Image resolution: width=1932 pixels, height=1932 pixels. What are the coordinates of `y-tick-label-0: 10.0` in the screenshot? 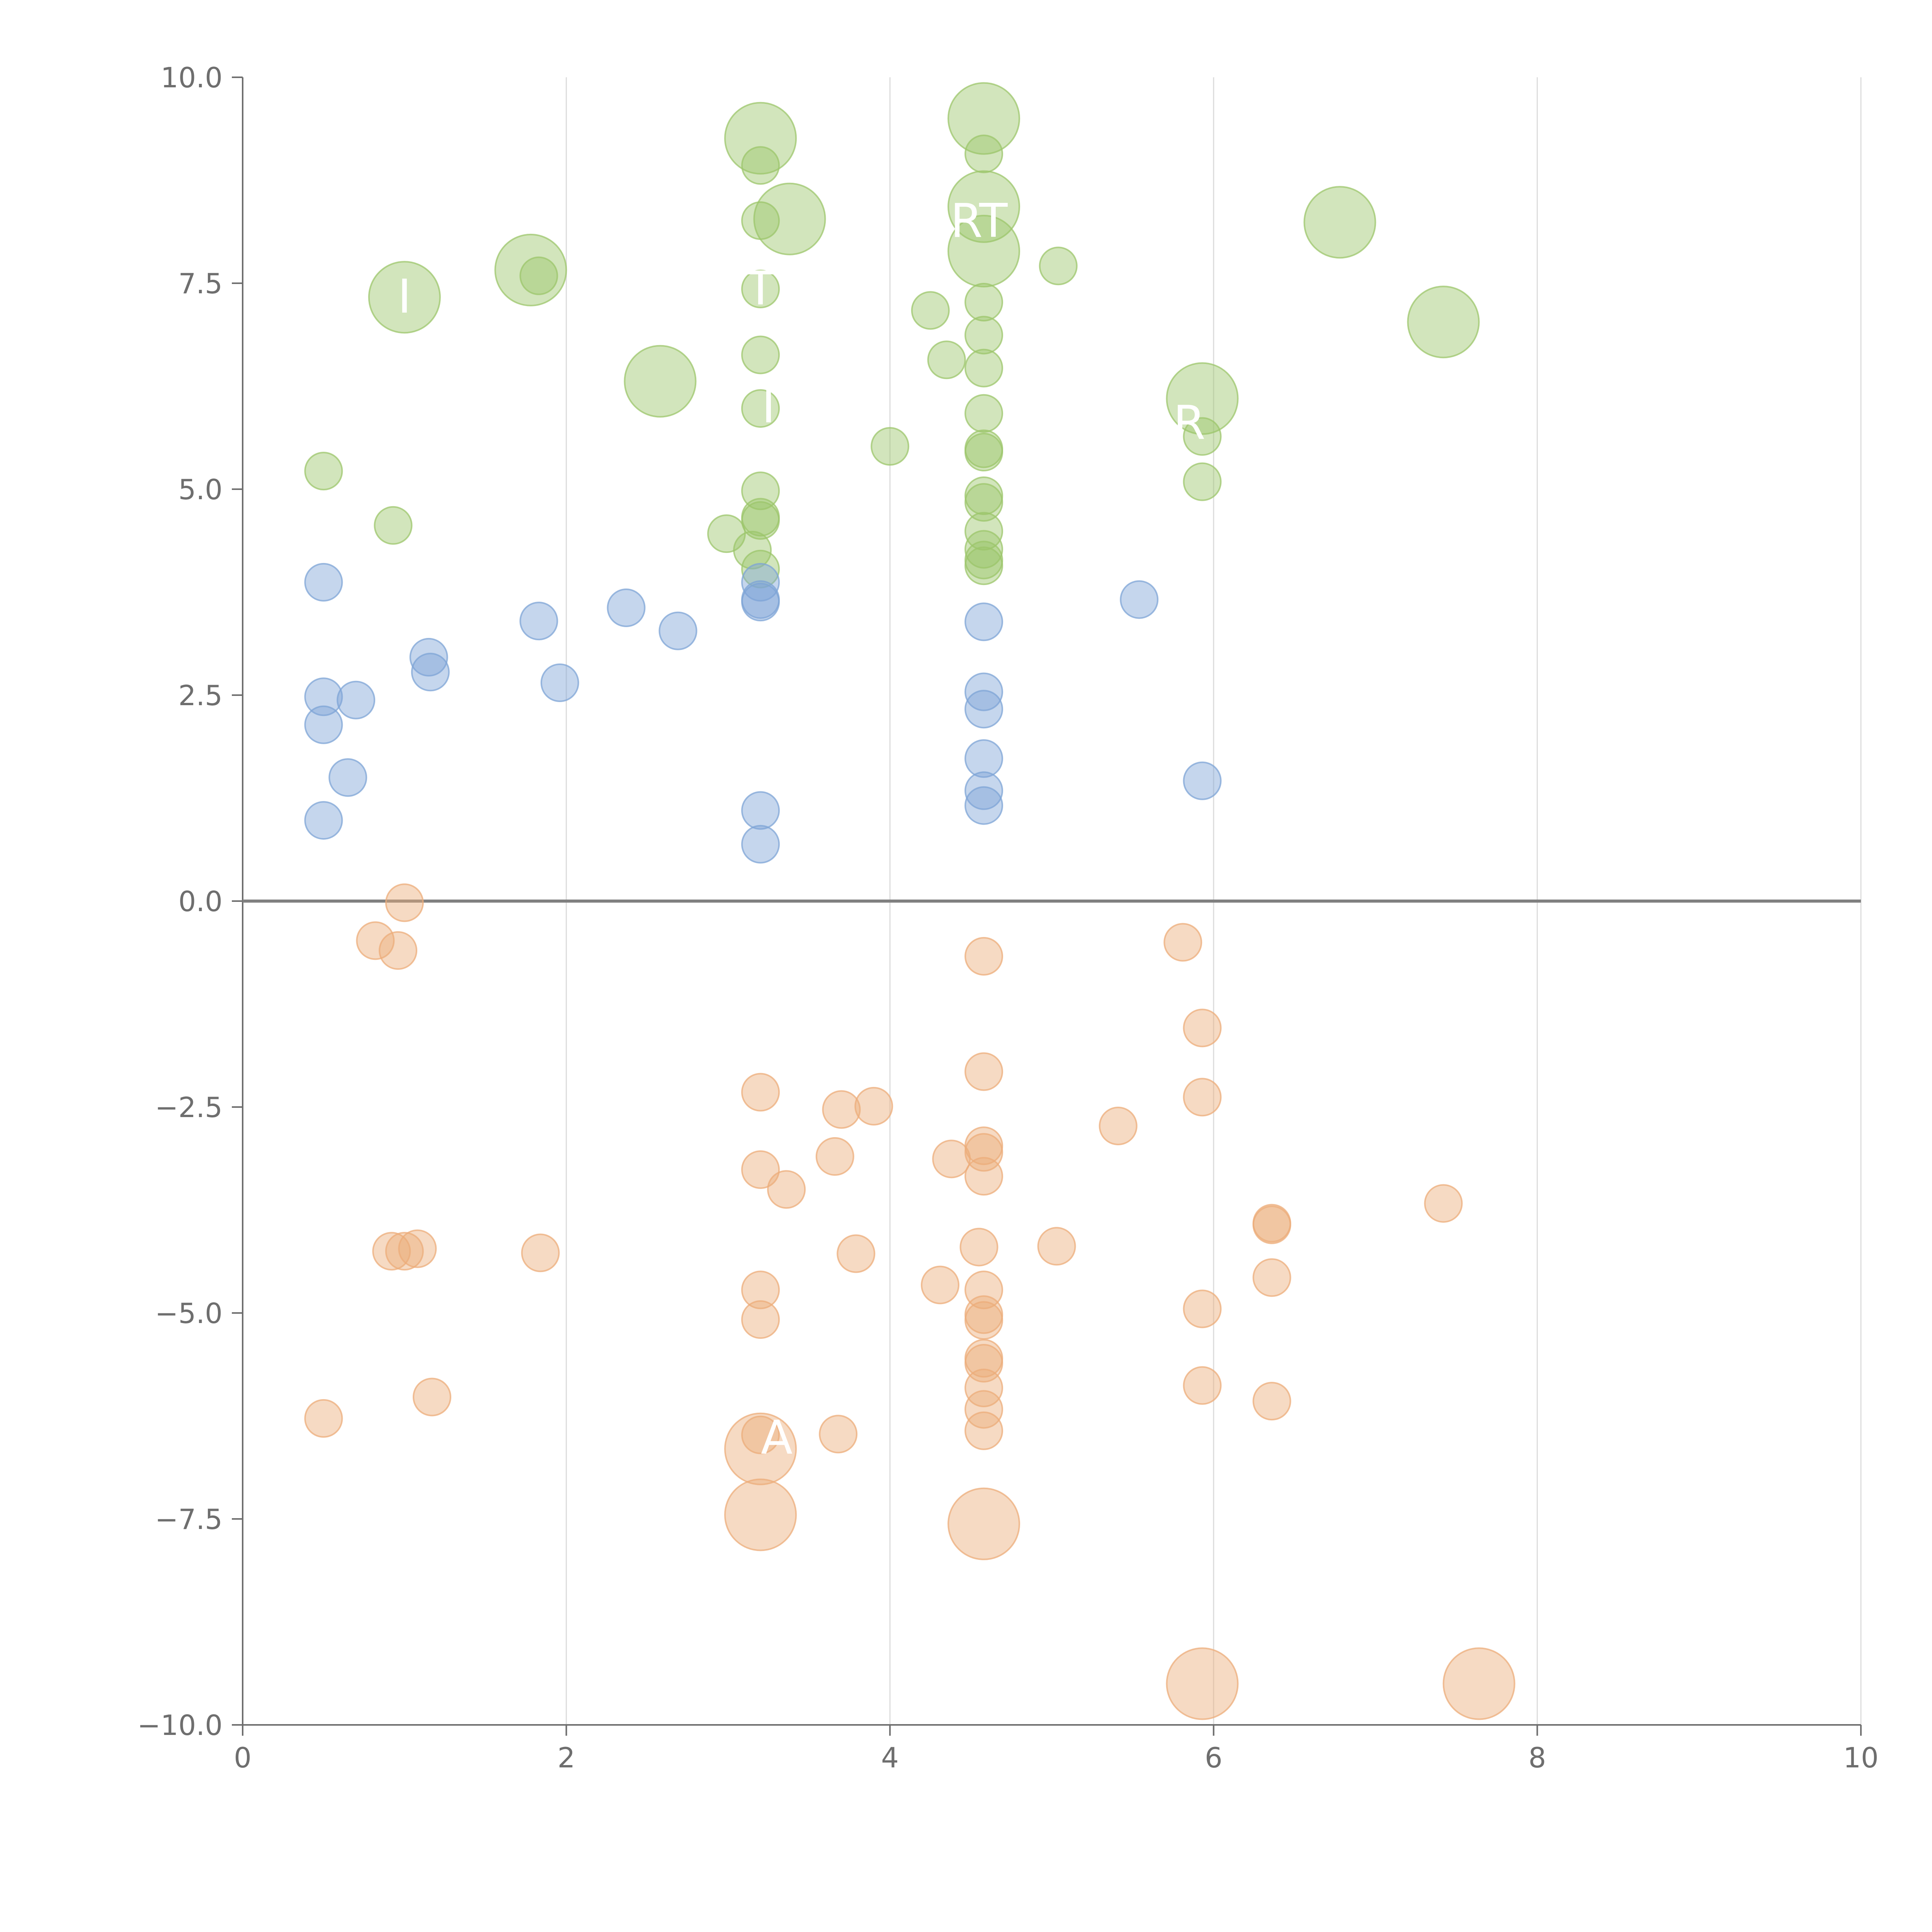 It's located at (192, 78).